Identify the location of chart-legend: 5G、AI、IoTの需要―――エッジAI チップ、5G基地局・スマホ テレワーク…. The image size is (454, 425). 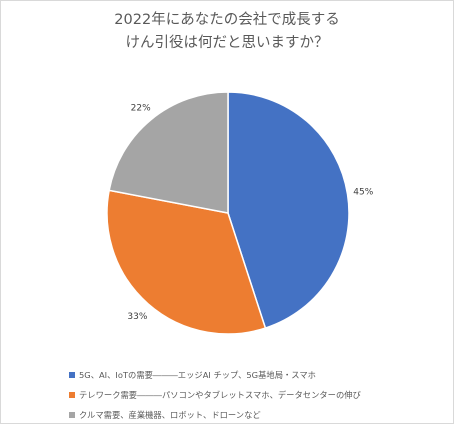
(259, 395).